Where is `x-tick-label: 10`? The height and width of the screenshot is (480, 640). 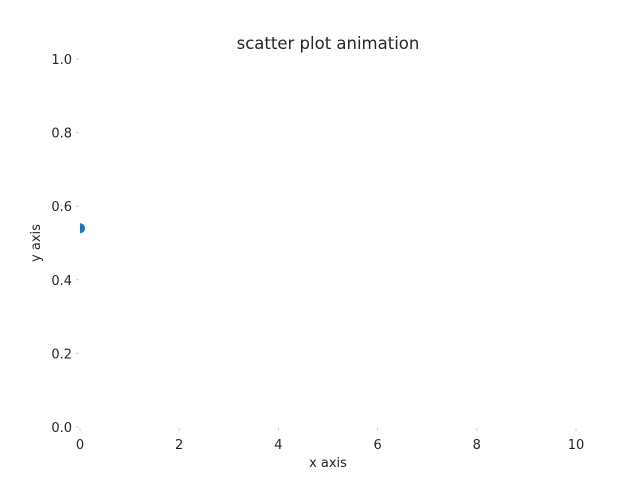 x-tick-label: 10 is located at coordinates (576, 445).